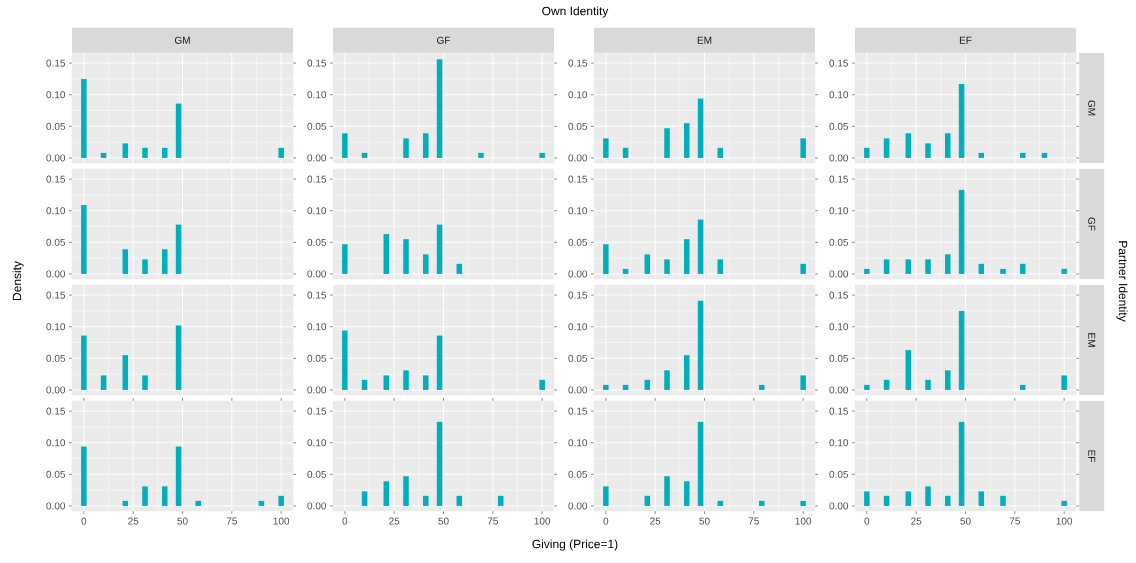 The height and width of the screenshot is (563, 1136). What do you see at coordinates (1092, 224) in the screenshot?
I see `y2-axis-title: GF` at bounding box center [1092, 224].